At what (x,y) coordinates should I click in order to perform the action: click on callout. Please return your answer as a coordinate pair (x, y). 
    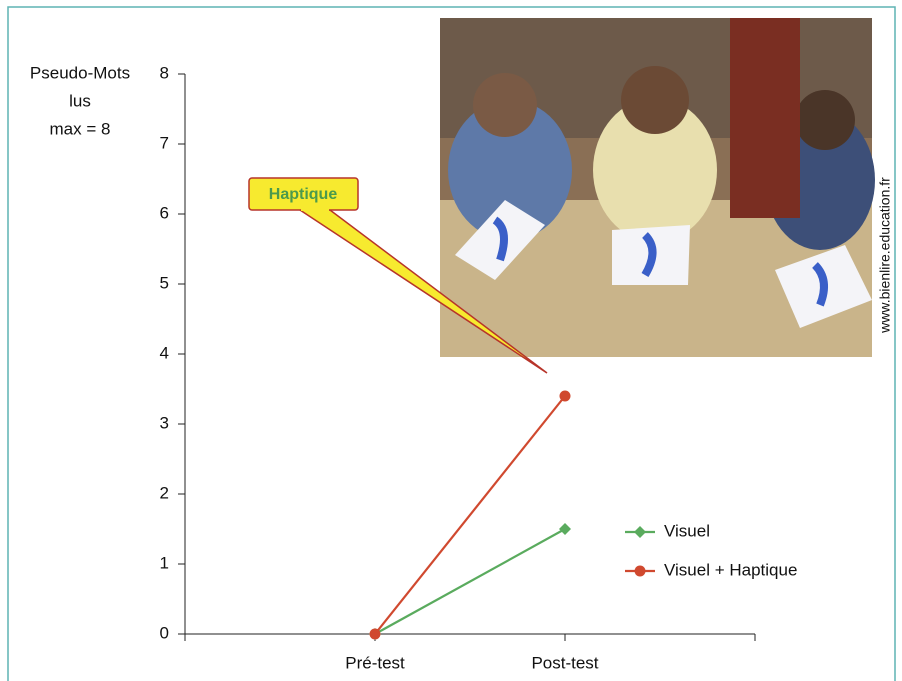
    Looking at the image, I should click on (398, 275).